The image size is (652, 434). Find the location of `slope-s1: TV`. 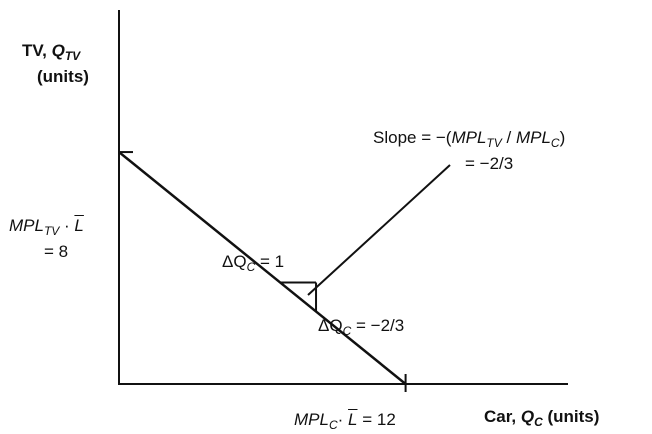

slope-s1: TV is located at coordinates (494, 143).